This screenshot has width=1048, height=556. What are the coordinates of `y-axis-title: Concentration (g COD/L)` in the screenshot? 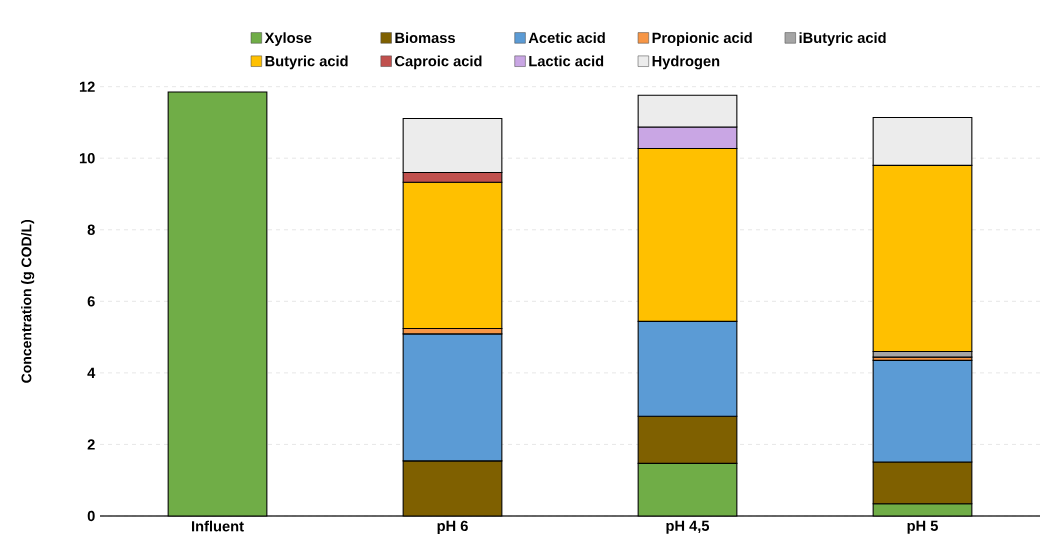 It's located at (28, 301).